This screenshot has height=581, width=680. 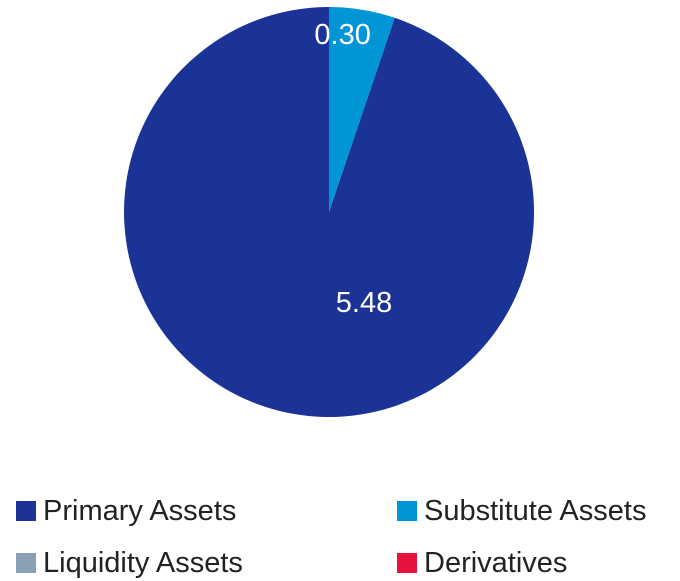 I want to click on legend-swatch-substitute-assets, so click(x=407, y=511).